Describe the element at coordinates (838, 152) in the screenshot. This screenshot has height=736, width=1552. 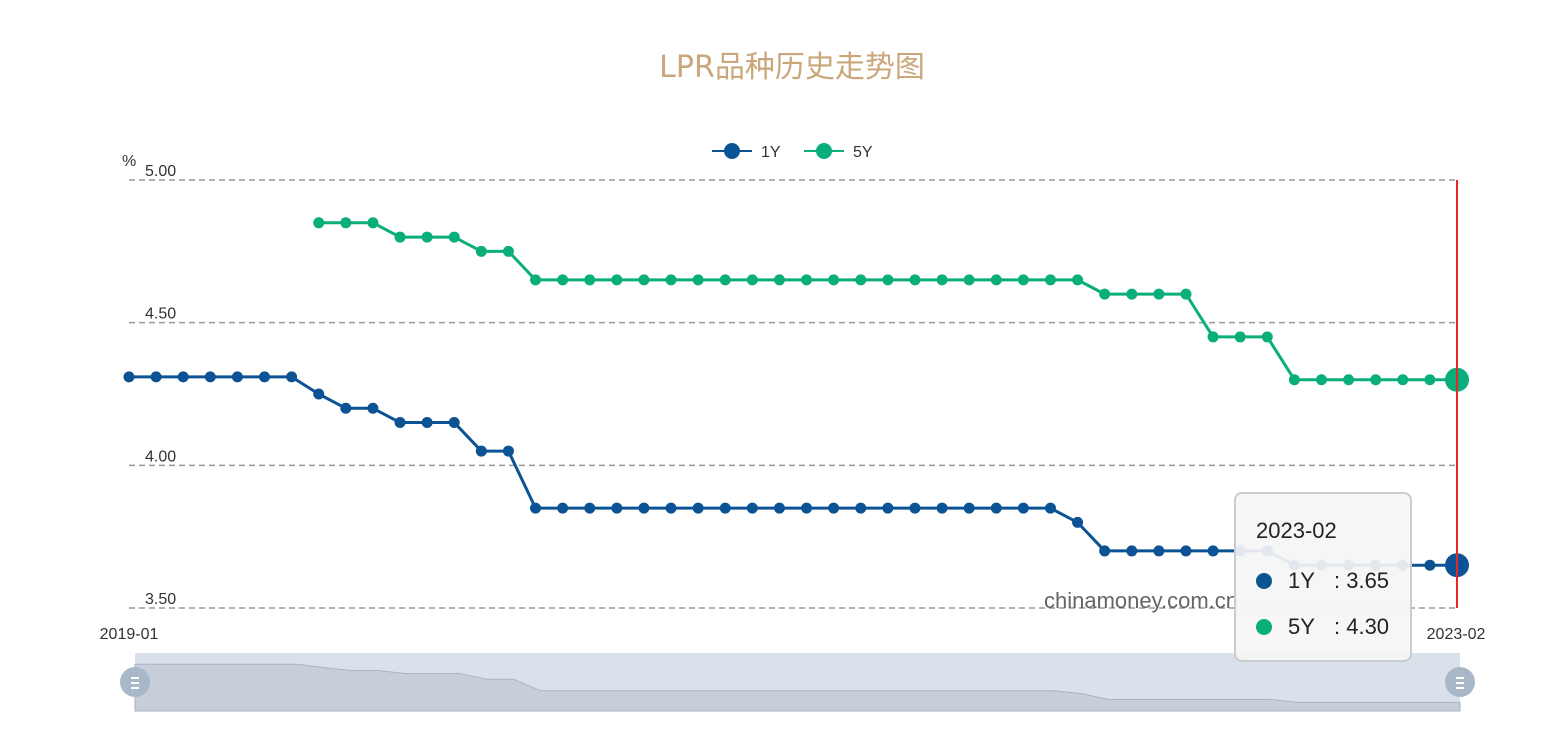
I see `legend-item-5y: 5Y` at that location.